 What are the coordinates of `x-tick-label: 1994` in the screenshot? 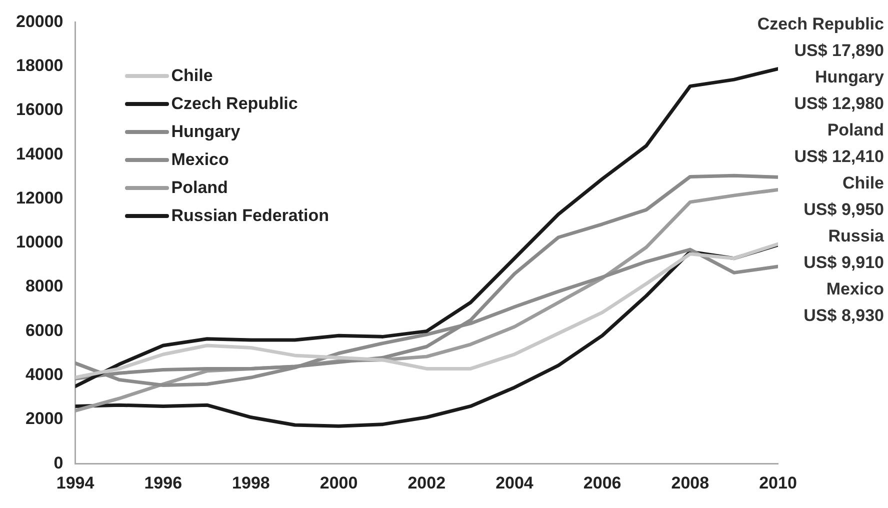 It's located at (75, 482).